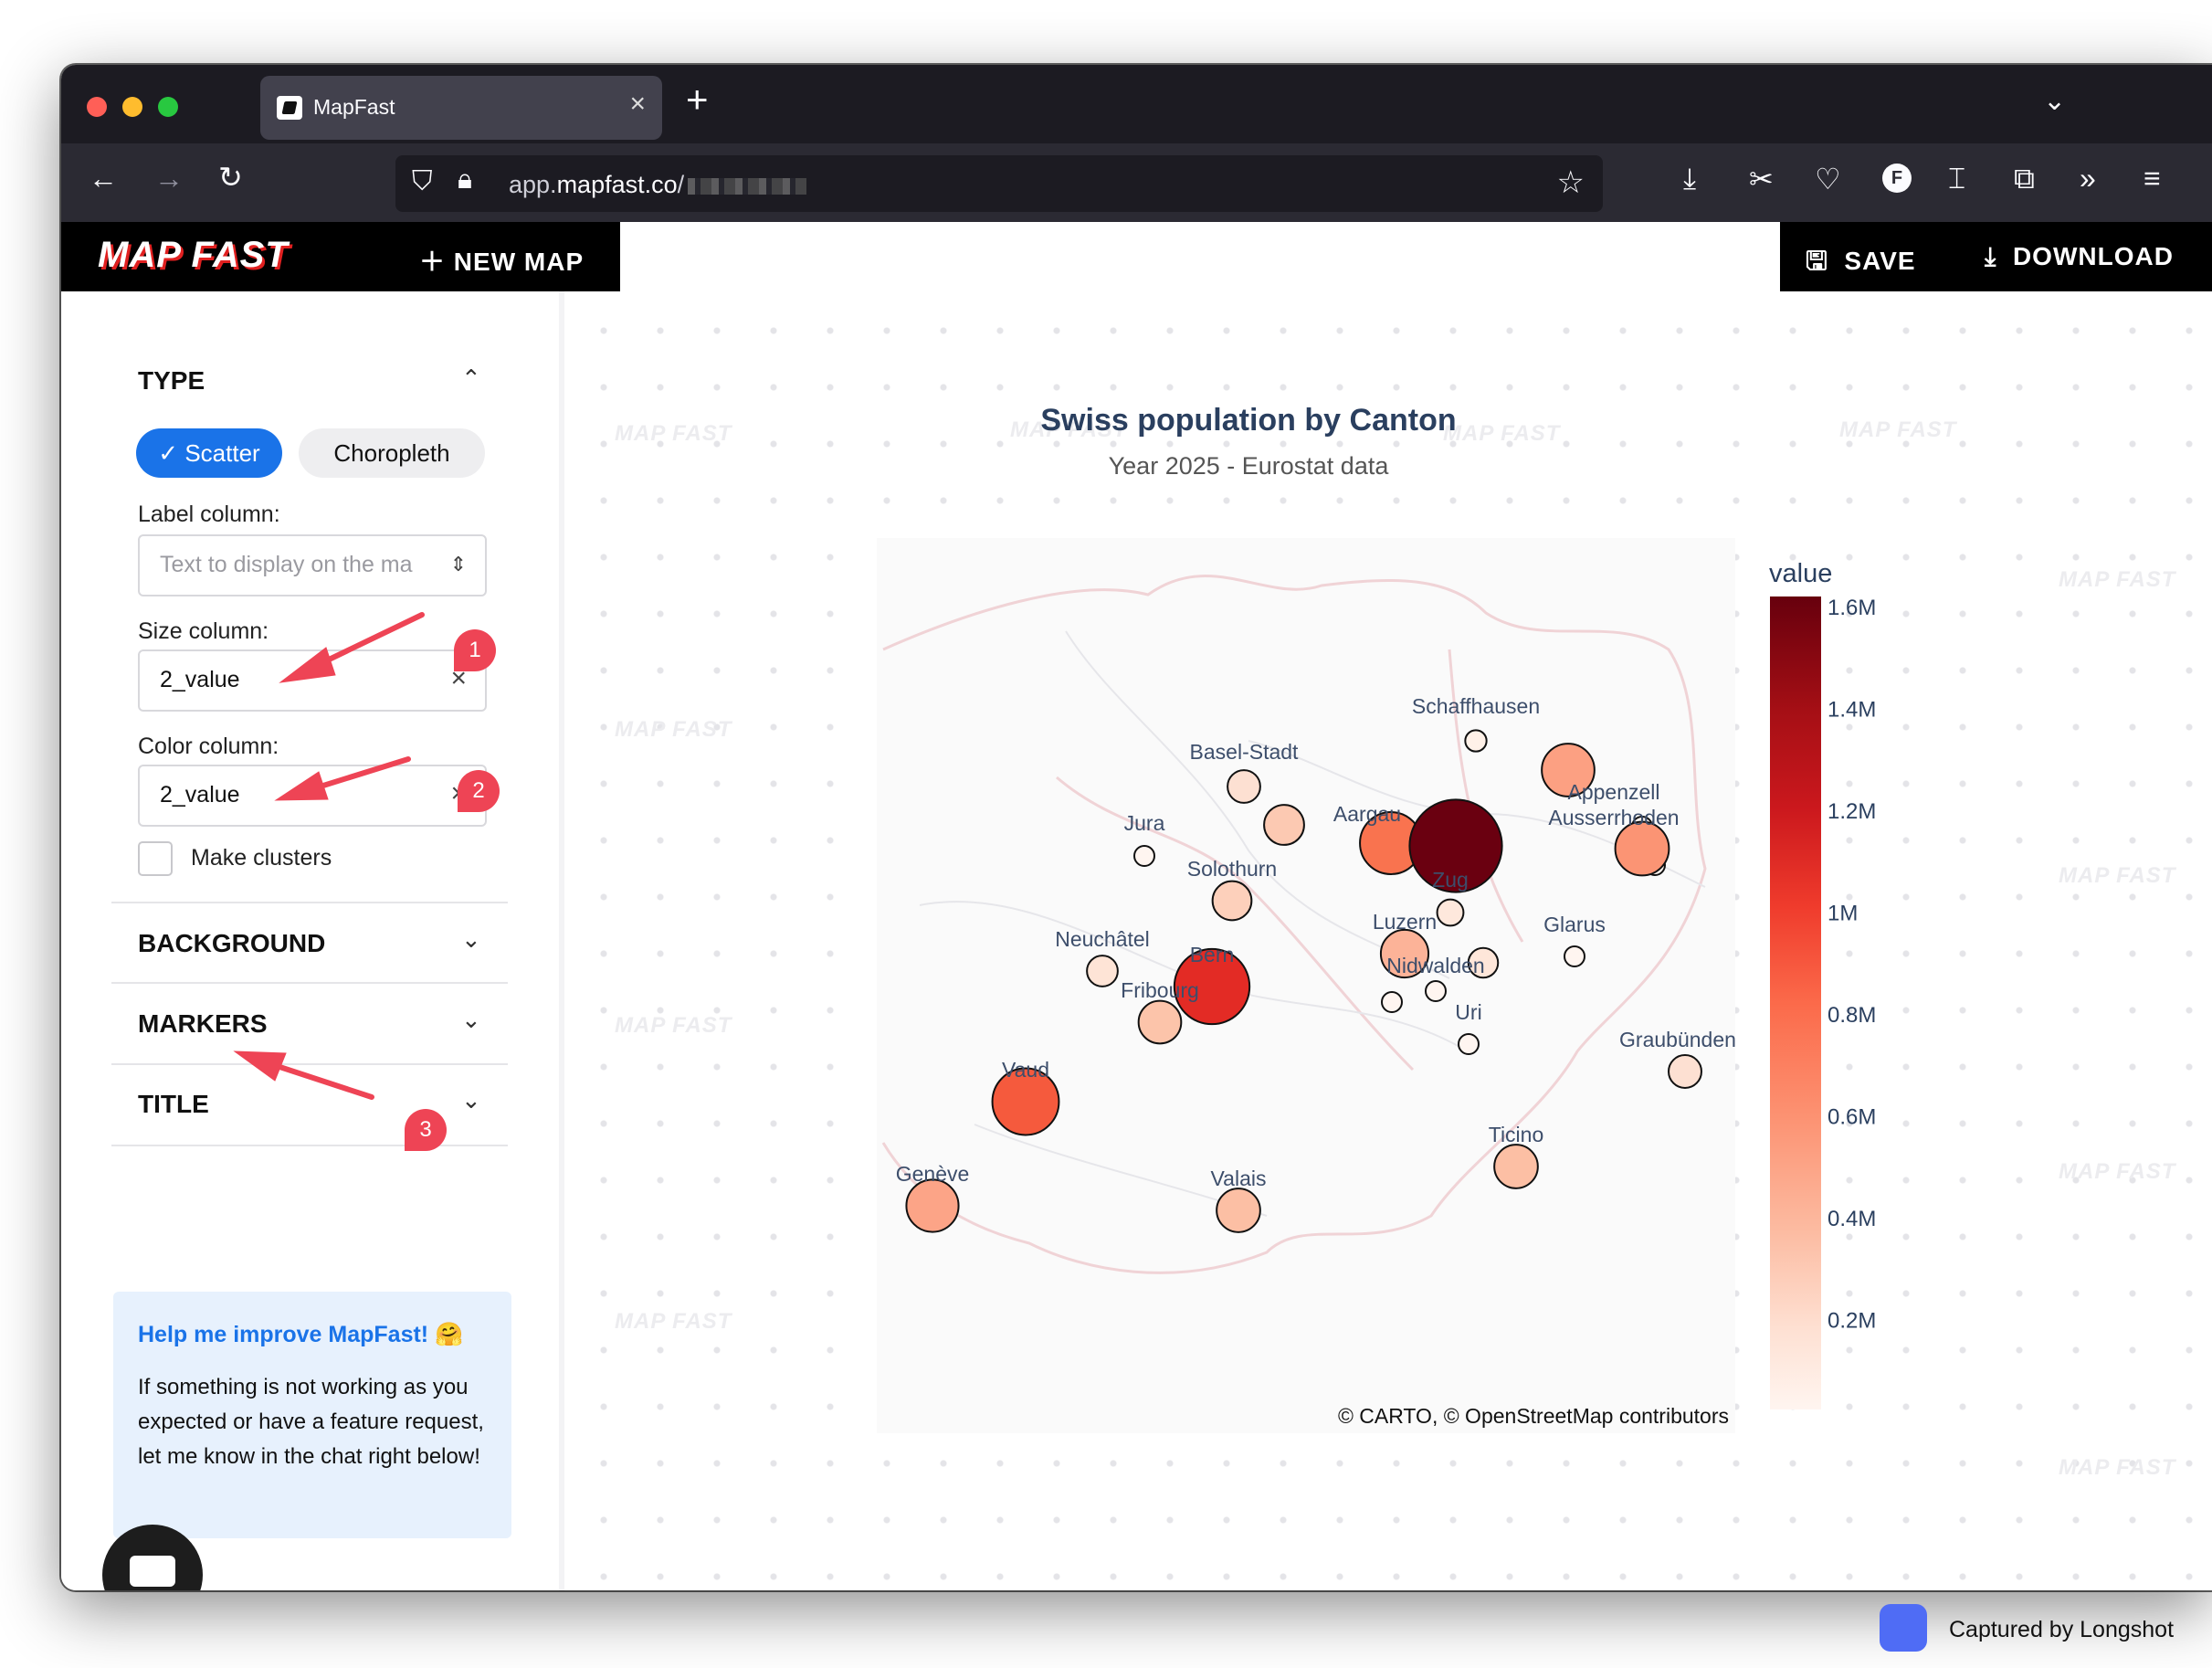  Describe the element at coordinates (697, 100) in the screenshot. I see `new-tab-icon: +` at that location.